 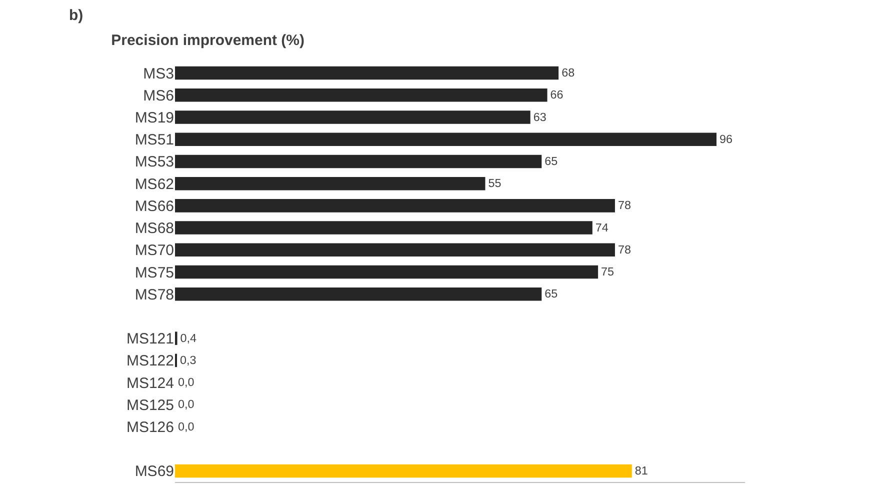 What do you see at coordinates (568, 73) in the screenshot?
I see `data-label: 68` at bounding box center [568, 73].